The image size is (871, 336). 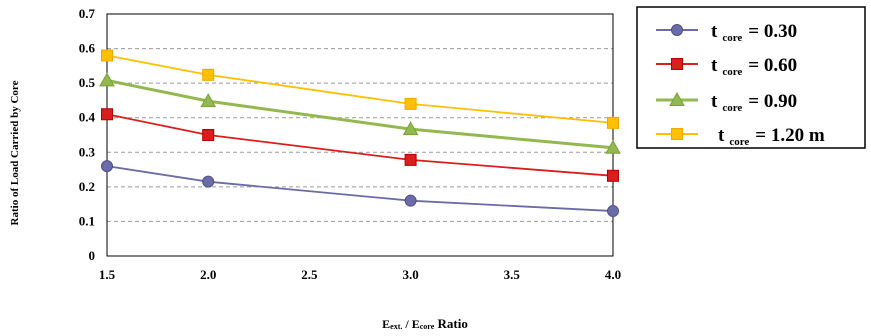 I want to click on y-tick-label: 0, so click(x=92, y=255).